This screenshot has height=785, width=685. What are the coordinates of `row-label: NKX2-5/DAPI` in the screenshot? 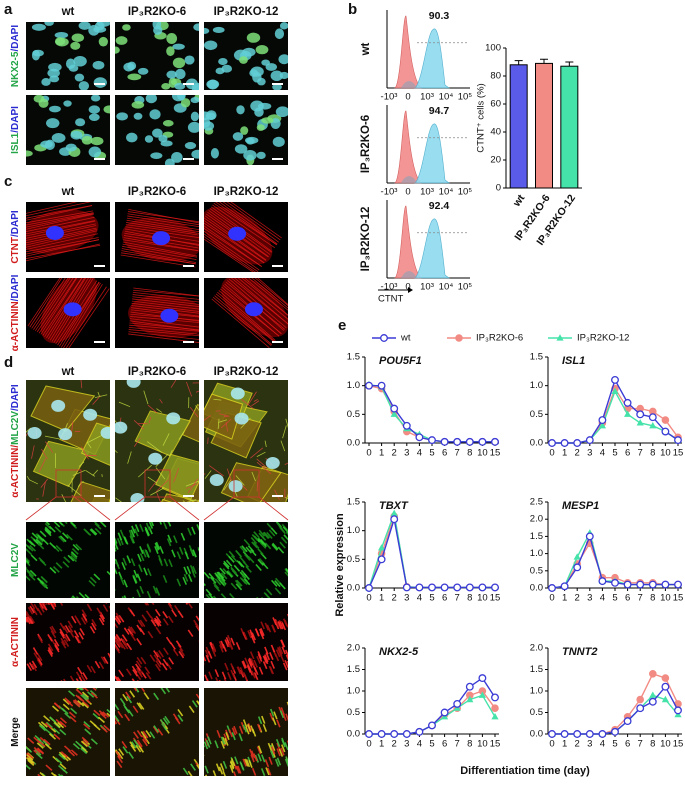 It's located at (15, 56).